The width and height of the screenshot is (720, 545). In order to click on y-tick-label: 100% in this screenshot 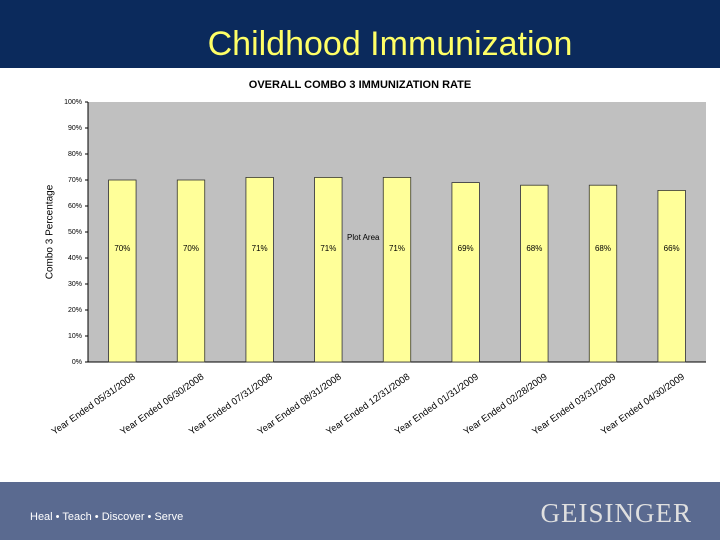, I will do `click(73, 102)`.